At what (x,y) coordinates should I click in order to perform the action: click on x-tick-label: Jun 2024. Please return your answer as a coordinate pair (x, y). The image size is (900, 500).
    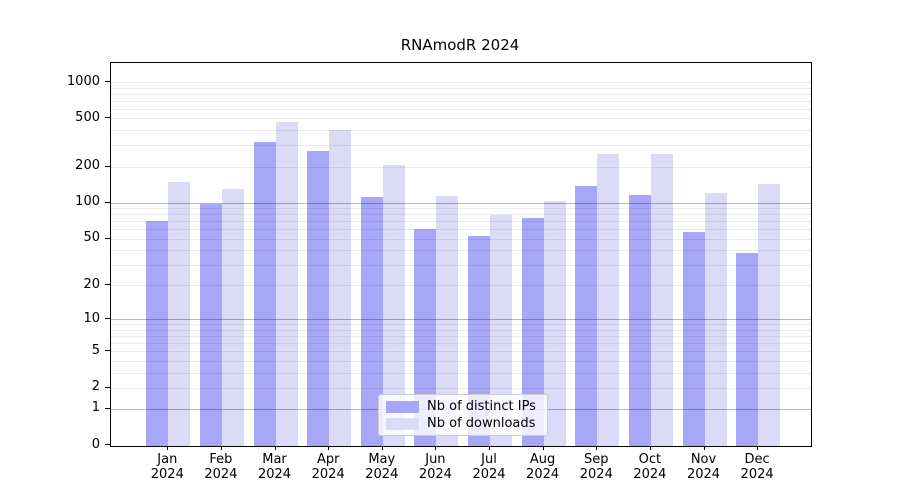
    Looking at the image, I should click on (435, 467).